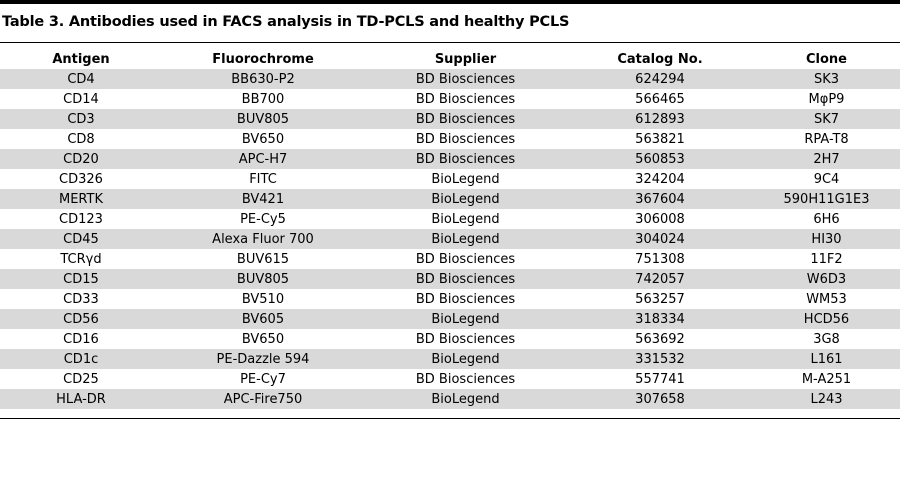 Image resolution: width=900 pixels, height=480 pixels. Describe the element at coordinates (450, 2) in the screenshot. I see `top-rule` at that location.